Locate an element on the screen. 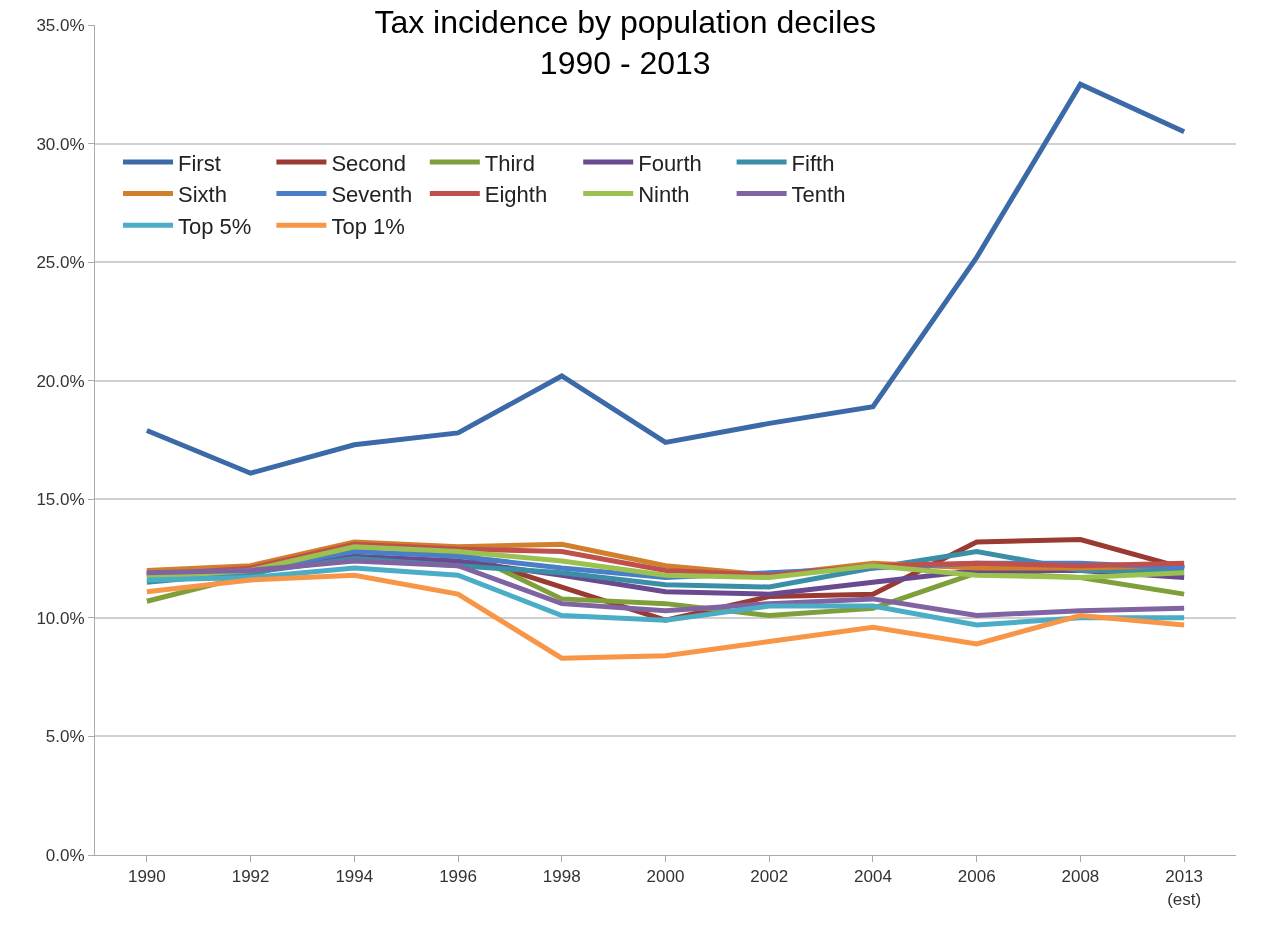 The width and height of the screenshot is (1276, 930). legend-label: Third is located at coordinates (509, 163).